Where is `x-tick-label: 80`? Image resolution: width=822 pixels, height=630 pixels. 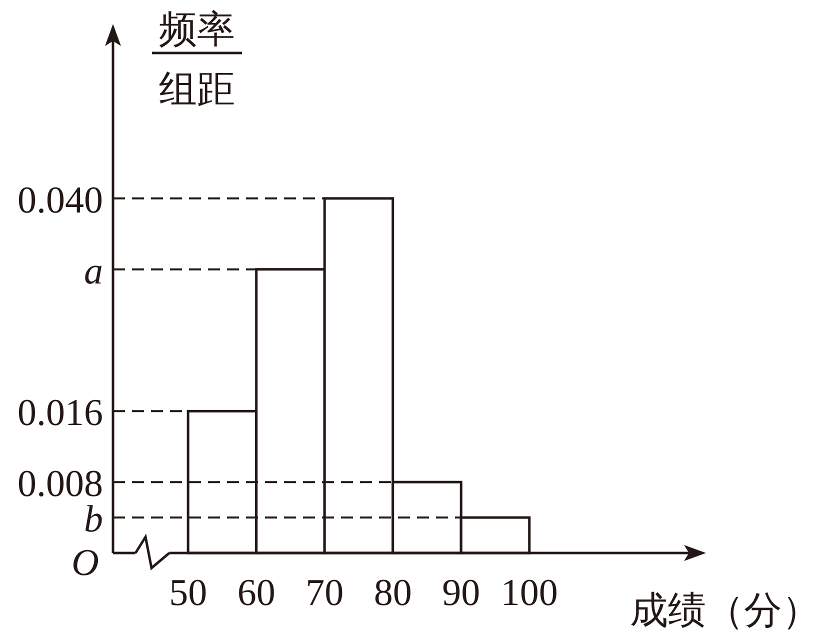 x-tick-label: 80 is located at coordinates (393, 593).